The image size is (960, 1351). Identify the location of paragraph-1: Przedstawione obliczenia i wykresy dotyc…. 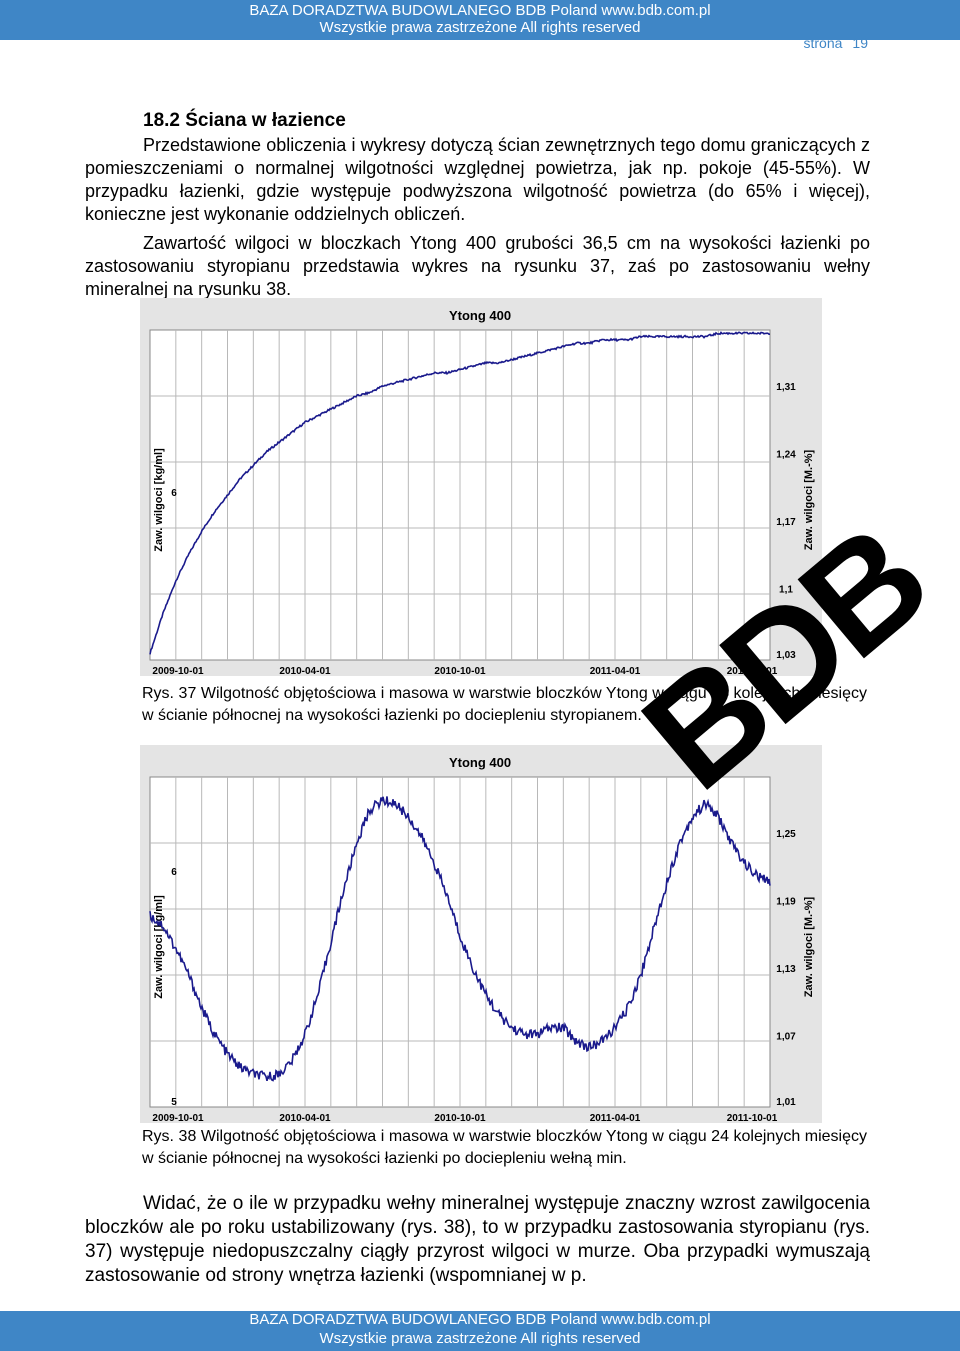
(477, 179).